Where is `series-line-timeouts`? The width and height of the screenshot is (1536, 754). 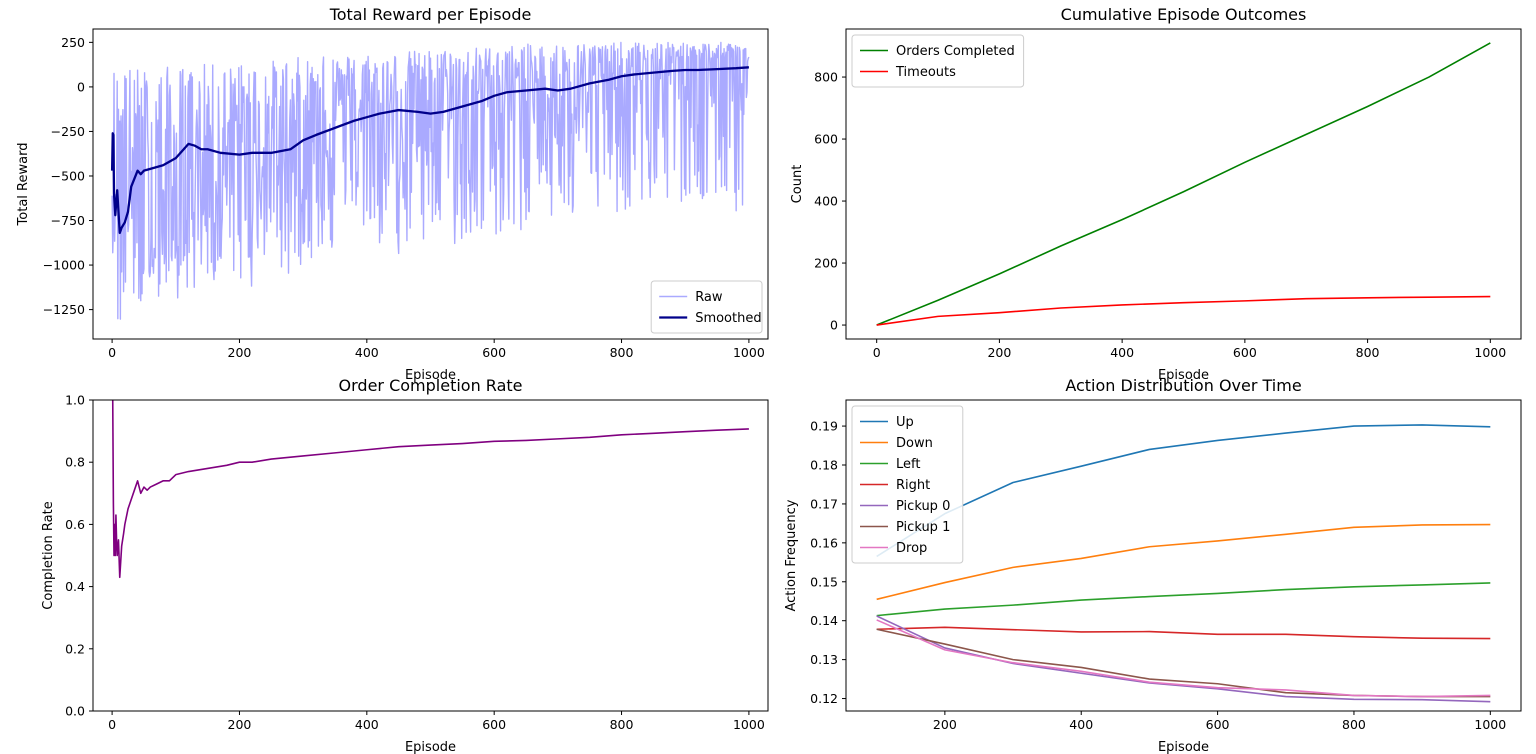 series-line-timeouts is located at coordinates (1183, 310).